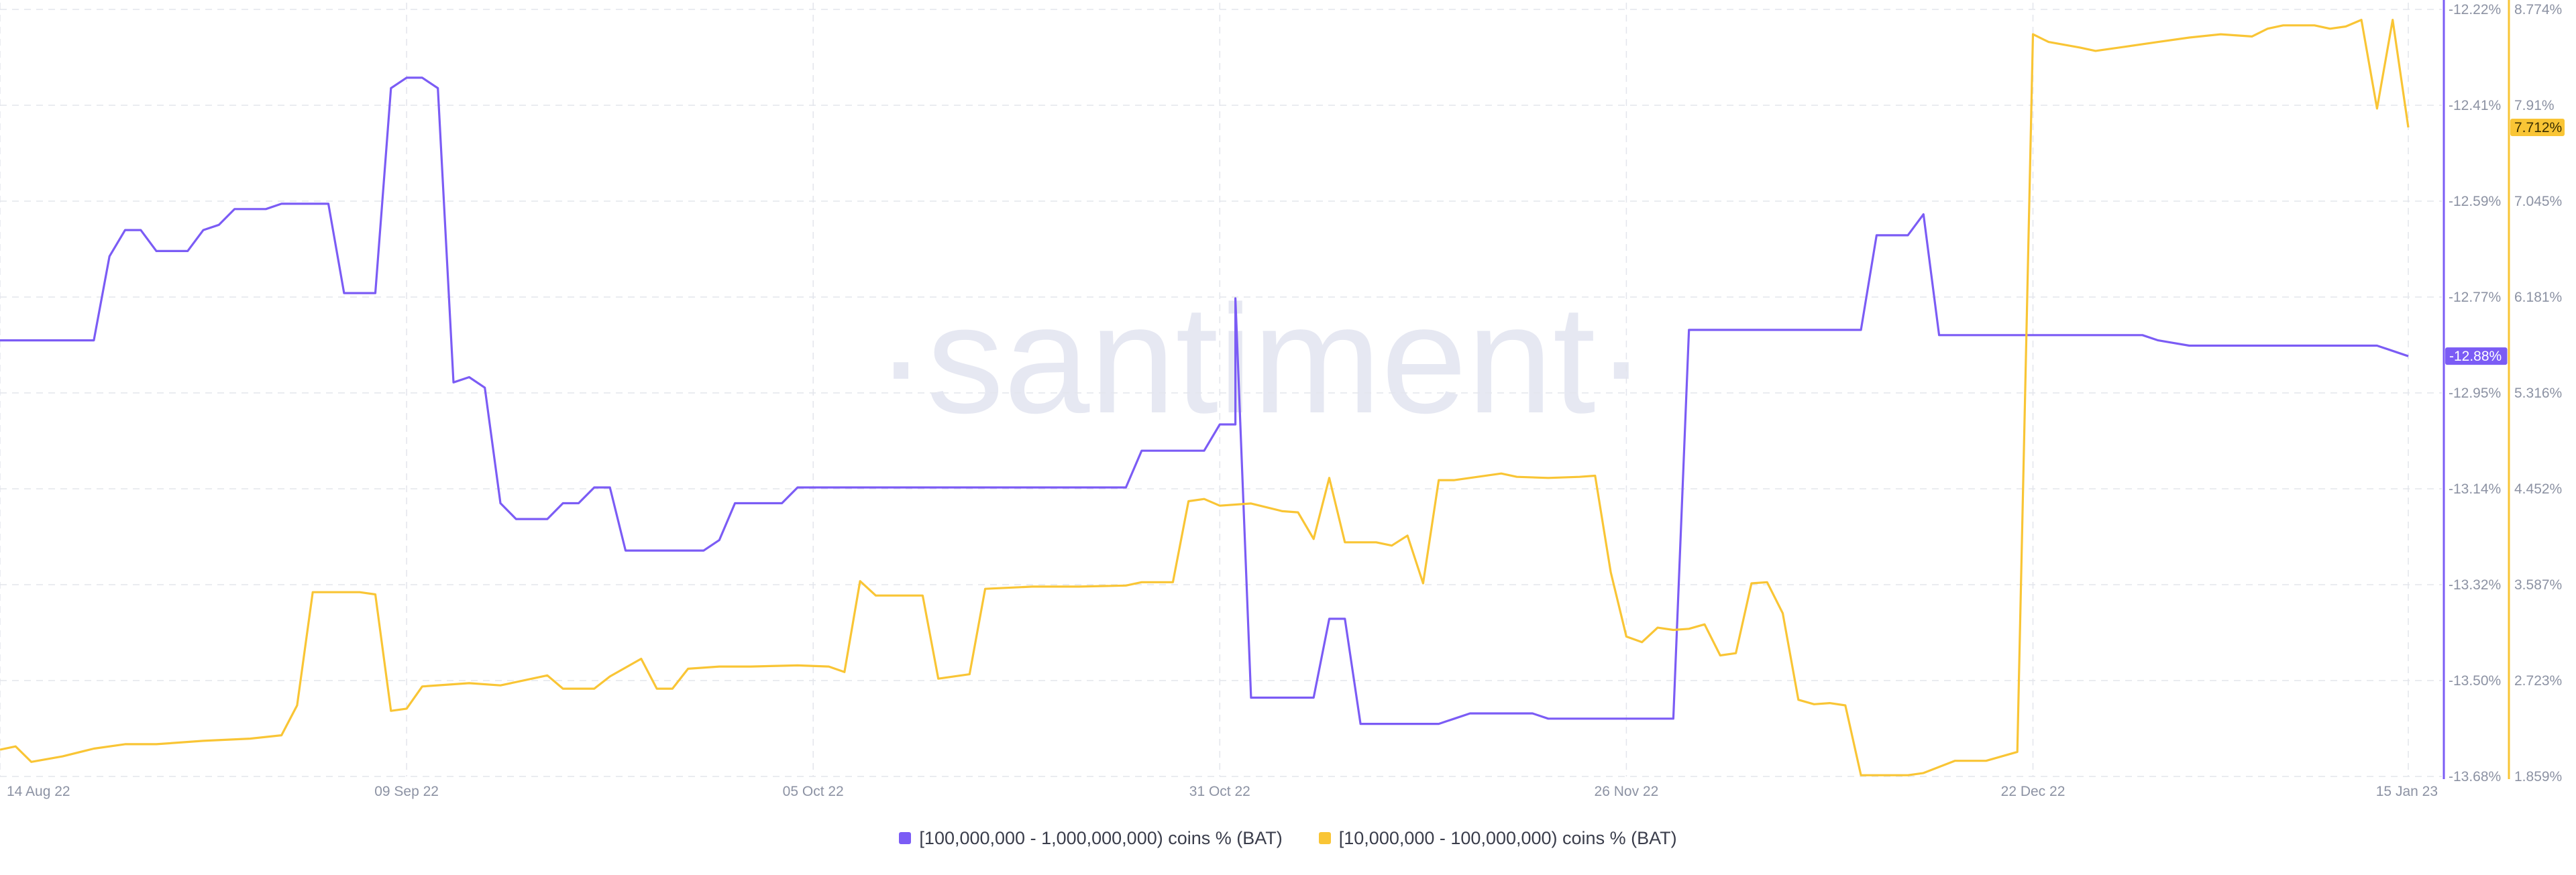 The image size is (2576, 875). What do you see at coordinates (1324, 838) in the screenshot?
I see `legend-swatch-yellow` at bounding box center [1324, 838].